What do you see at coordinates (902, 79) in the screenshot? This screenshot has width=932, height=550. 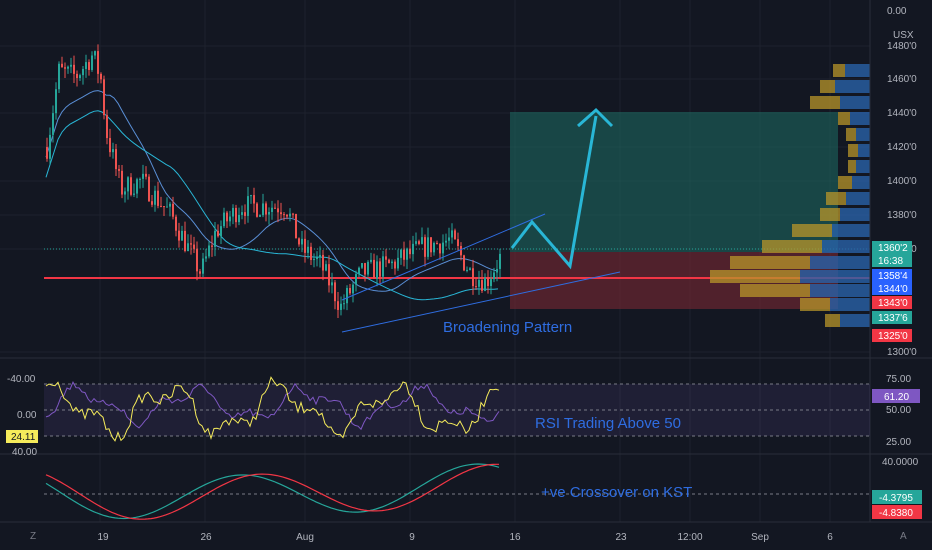 I see `price-tick: 1460'0` at bounding box center [902, 79].